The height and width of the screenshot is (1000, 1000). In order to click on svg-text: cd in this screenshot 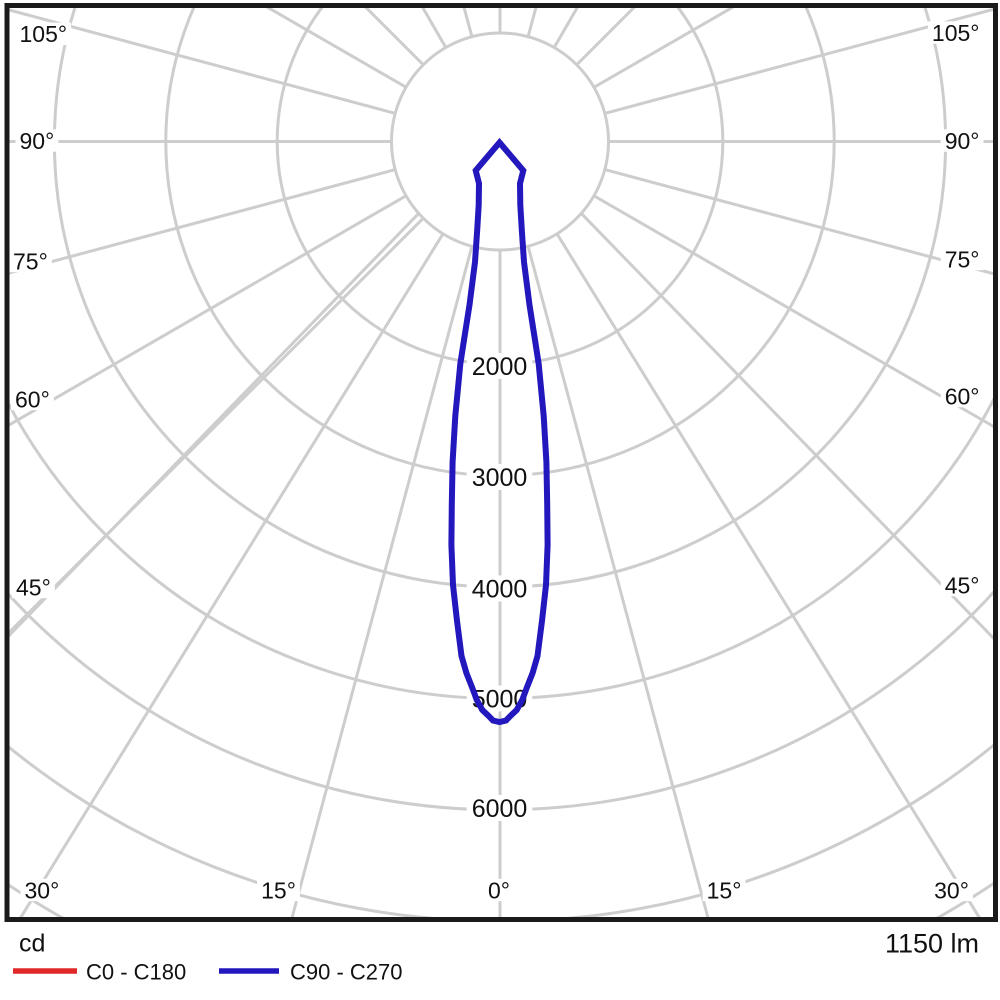, I will do `click(32, 944)`.